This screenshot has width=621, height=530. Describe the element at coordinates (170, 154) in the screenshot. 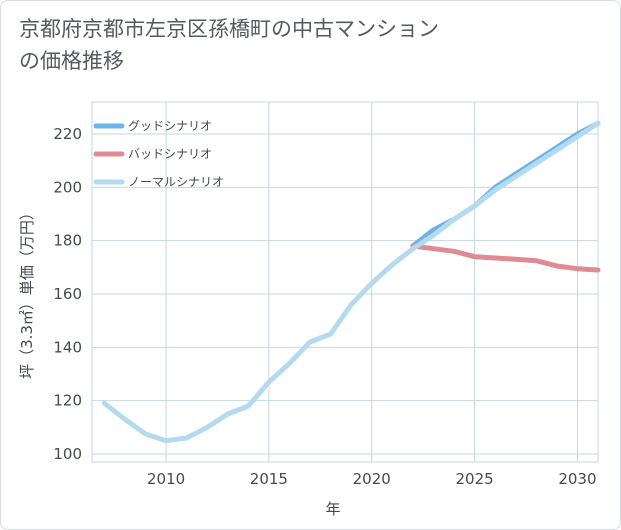

I see `legend-label-bad: バッドシナリオ` at that location.